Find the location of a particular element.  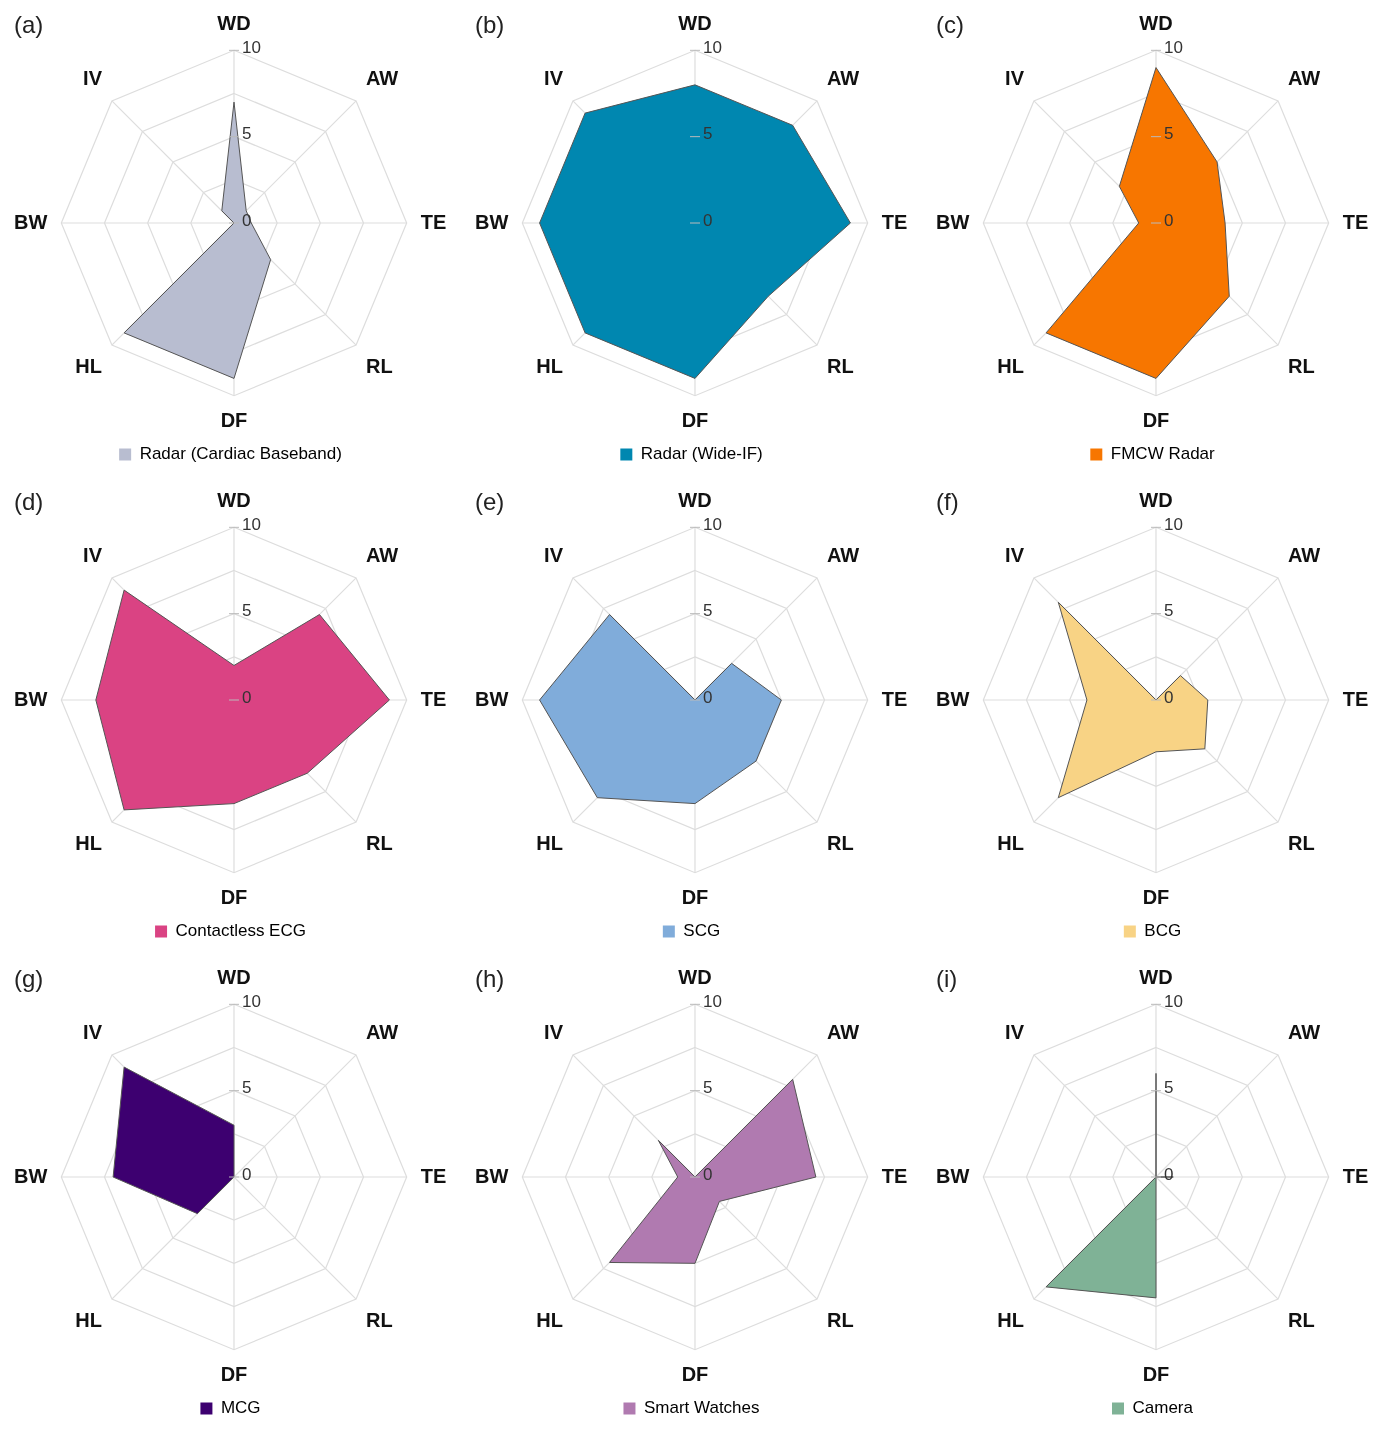

text: (a) is located at coordinates (29, 24).